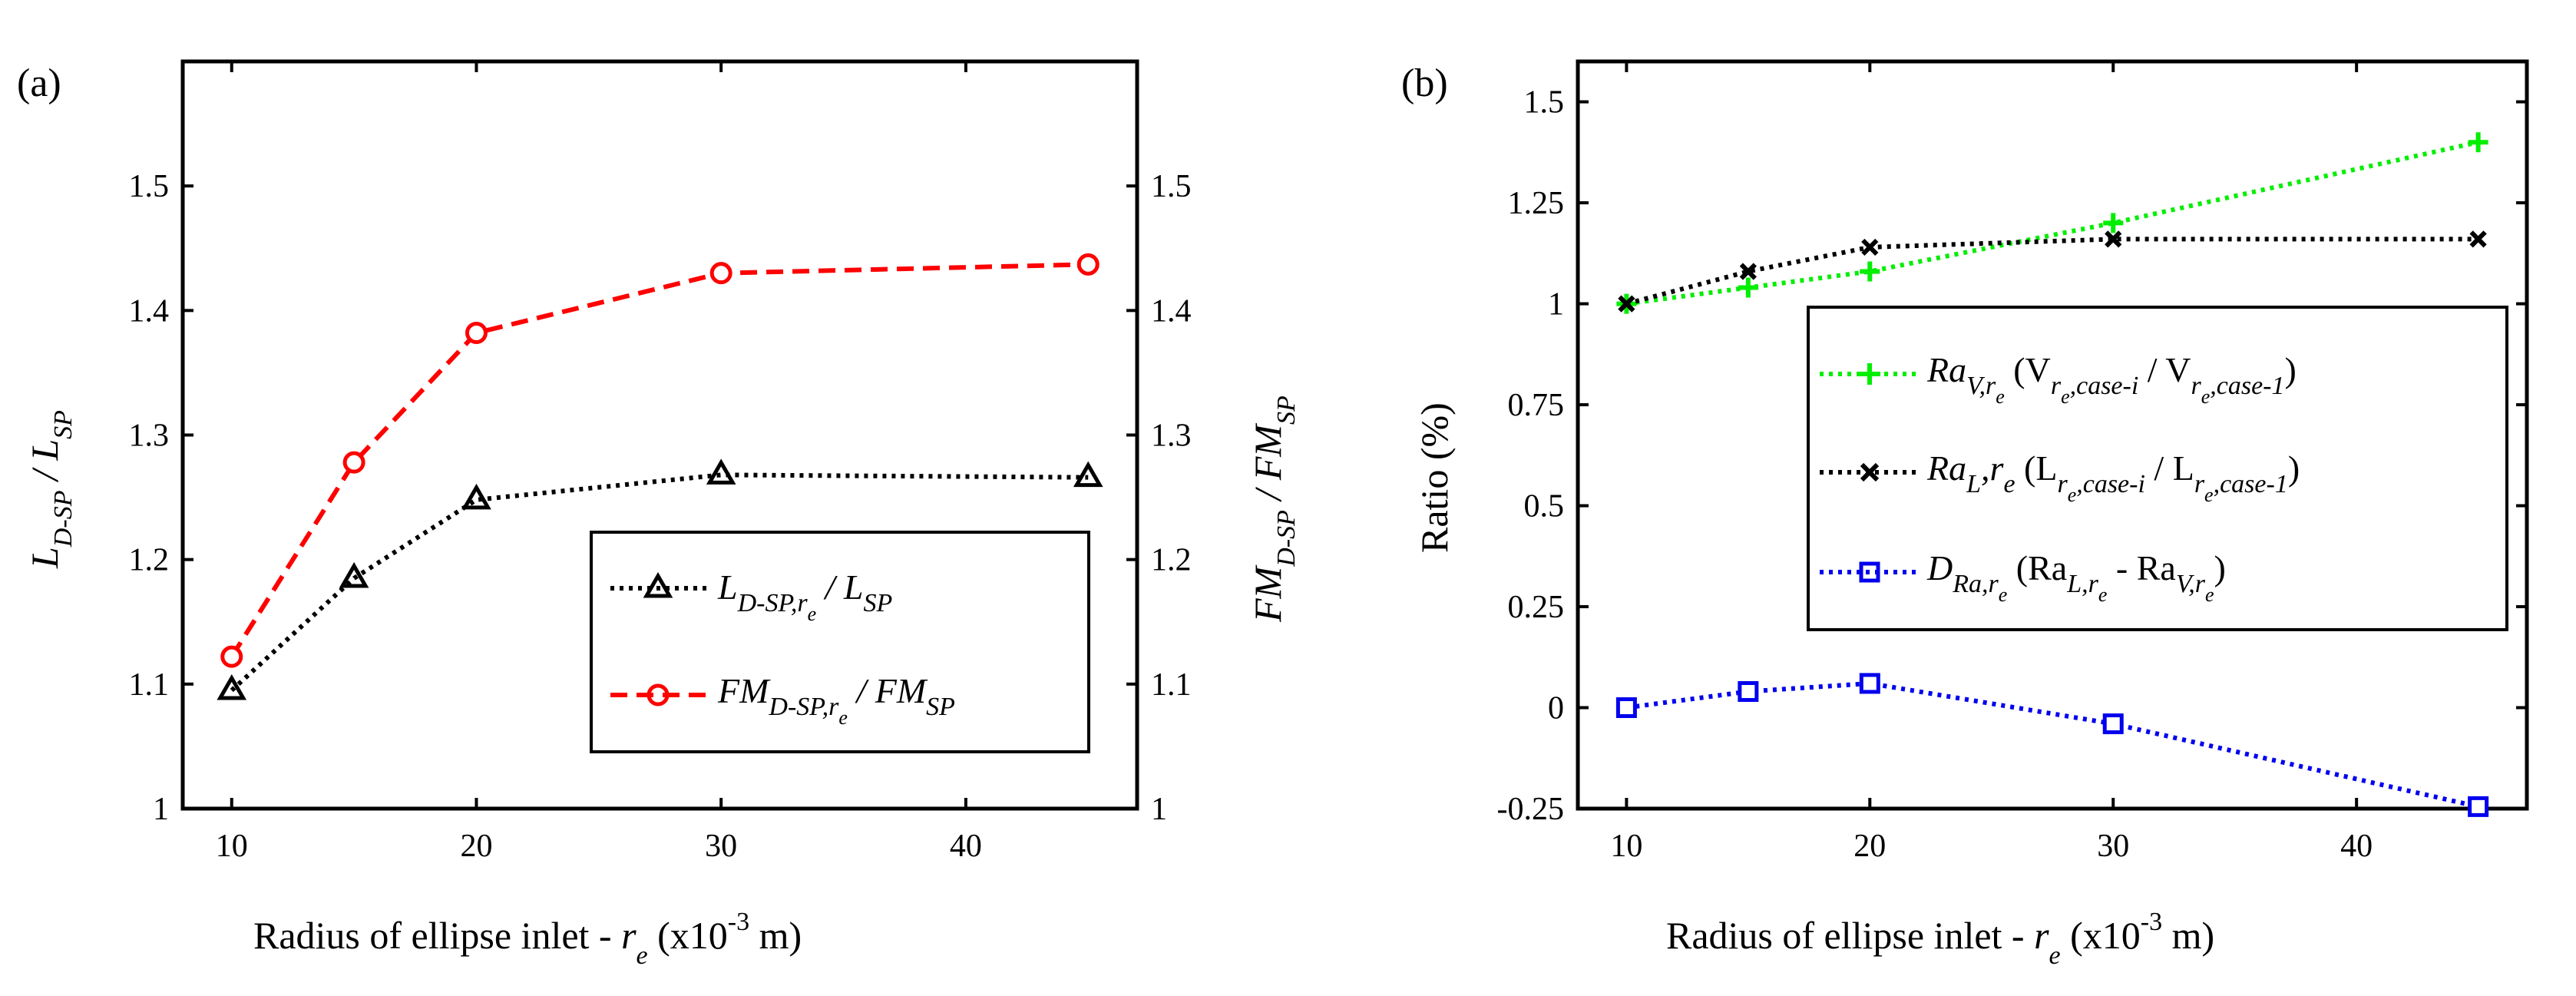 Image resolution: width=2576 pixels, height=996 pixels. I want to click on legend-marker-x, so click(1870, 472).